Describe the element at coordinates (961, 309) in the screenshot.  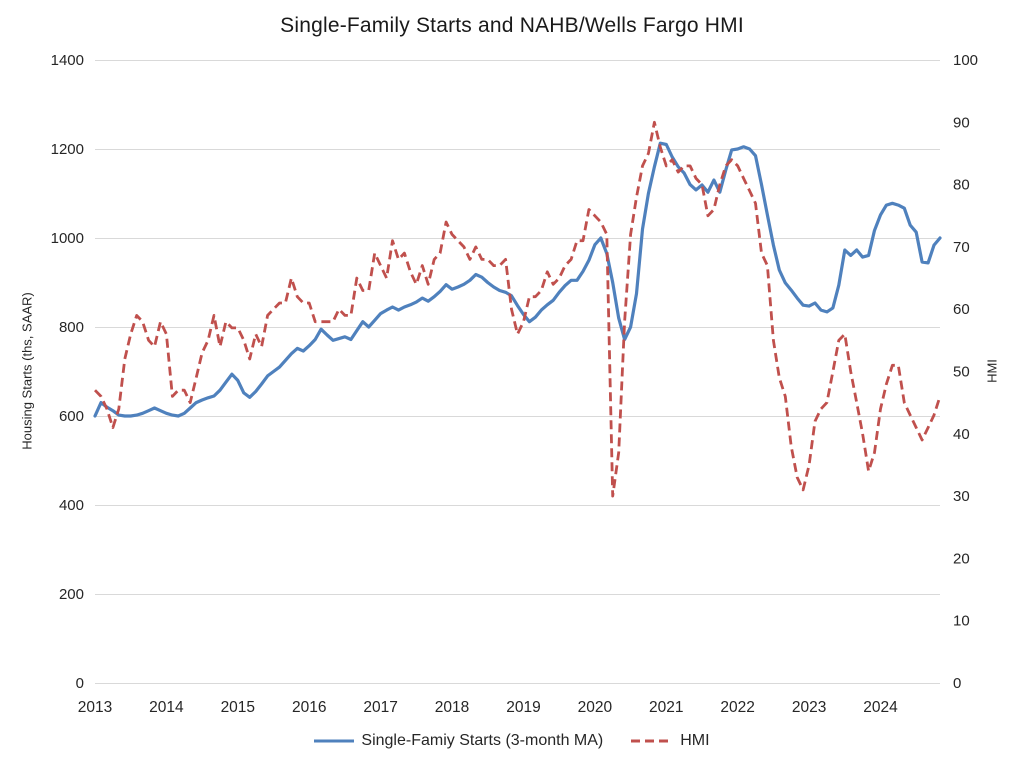
I see `right-axis-tick-label: 60` at that location.